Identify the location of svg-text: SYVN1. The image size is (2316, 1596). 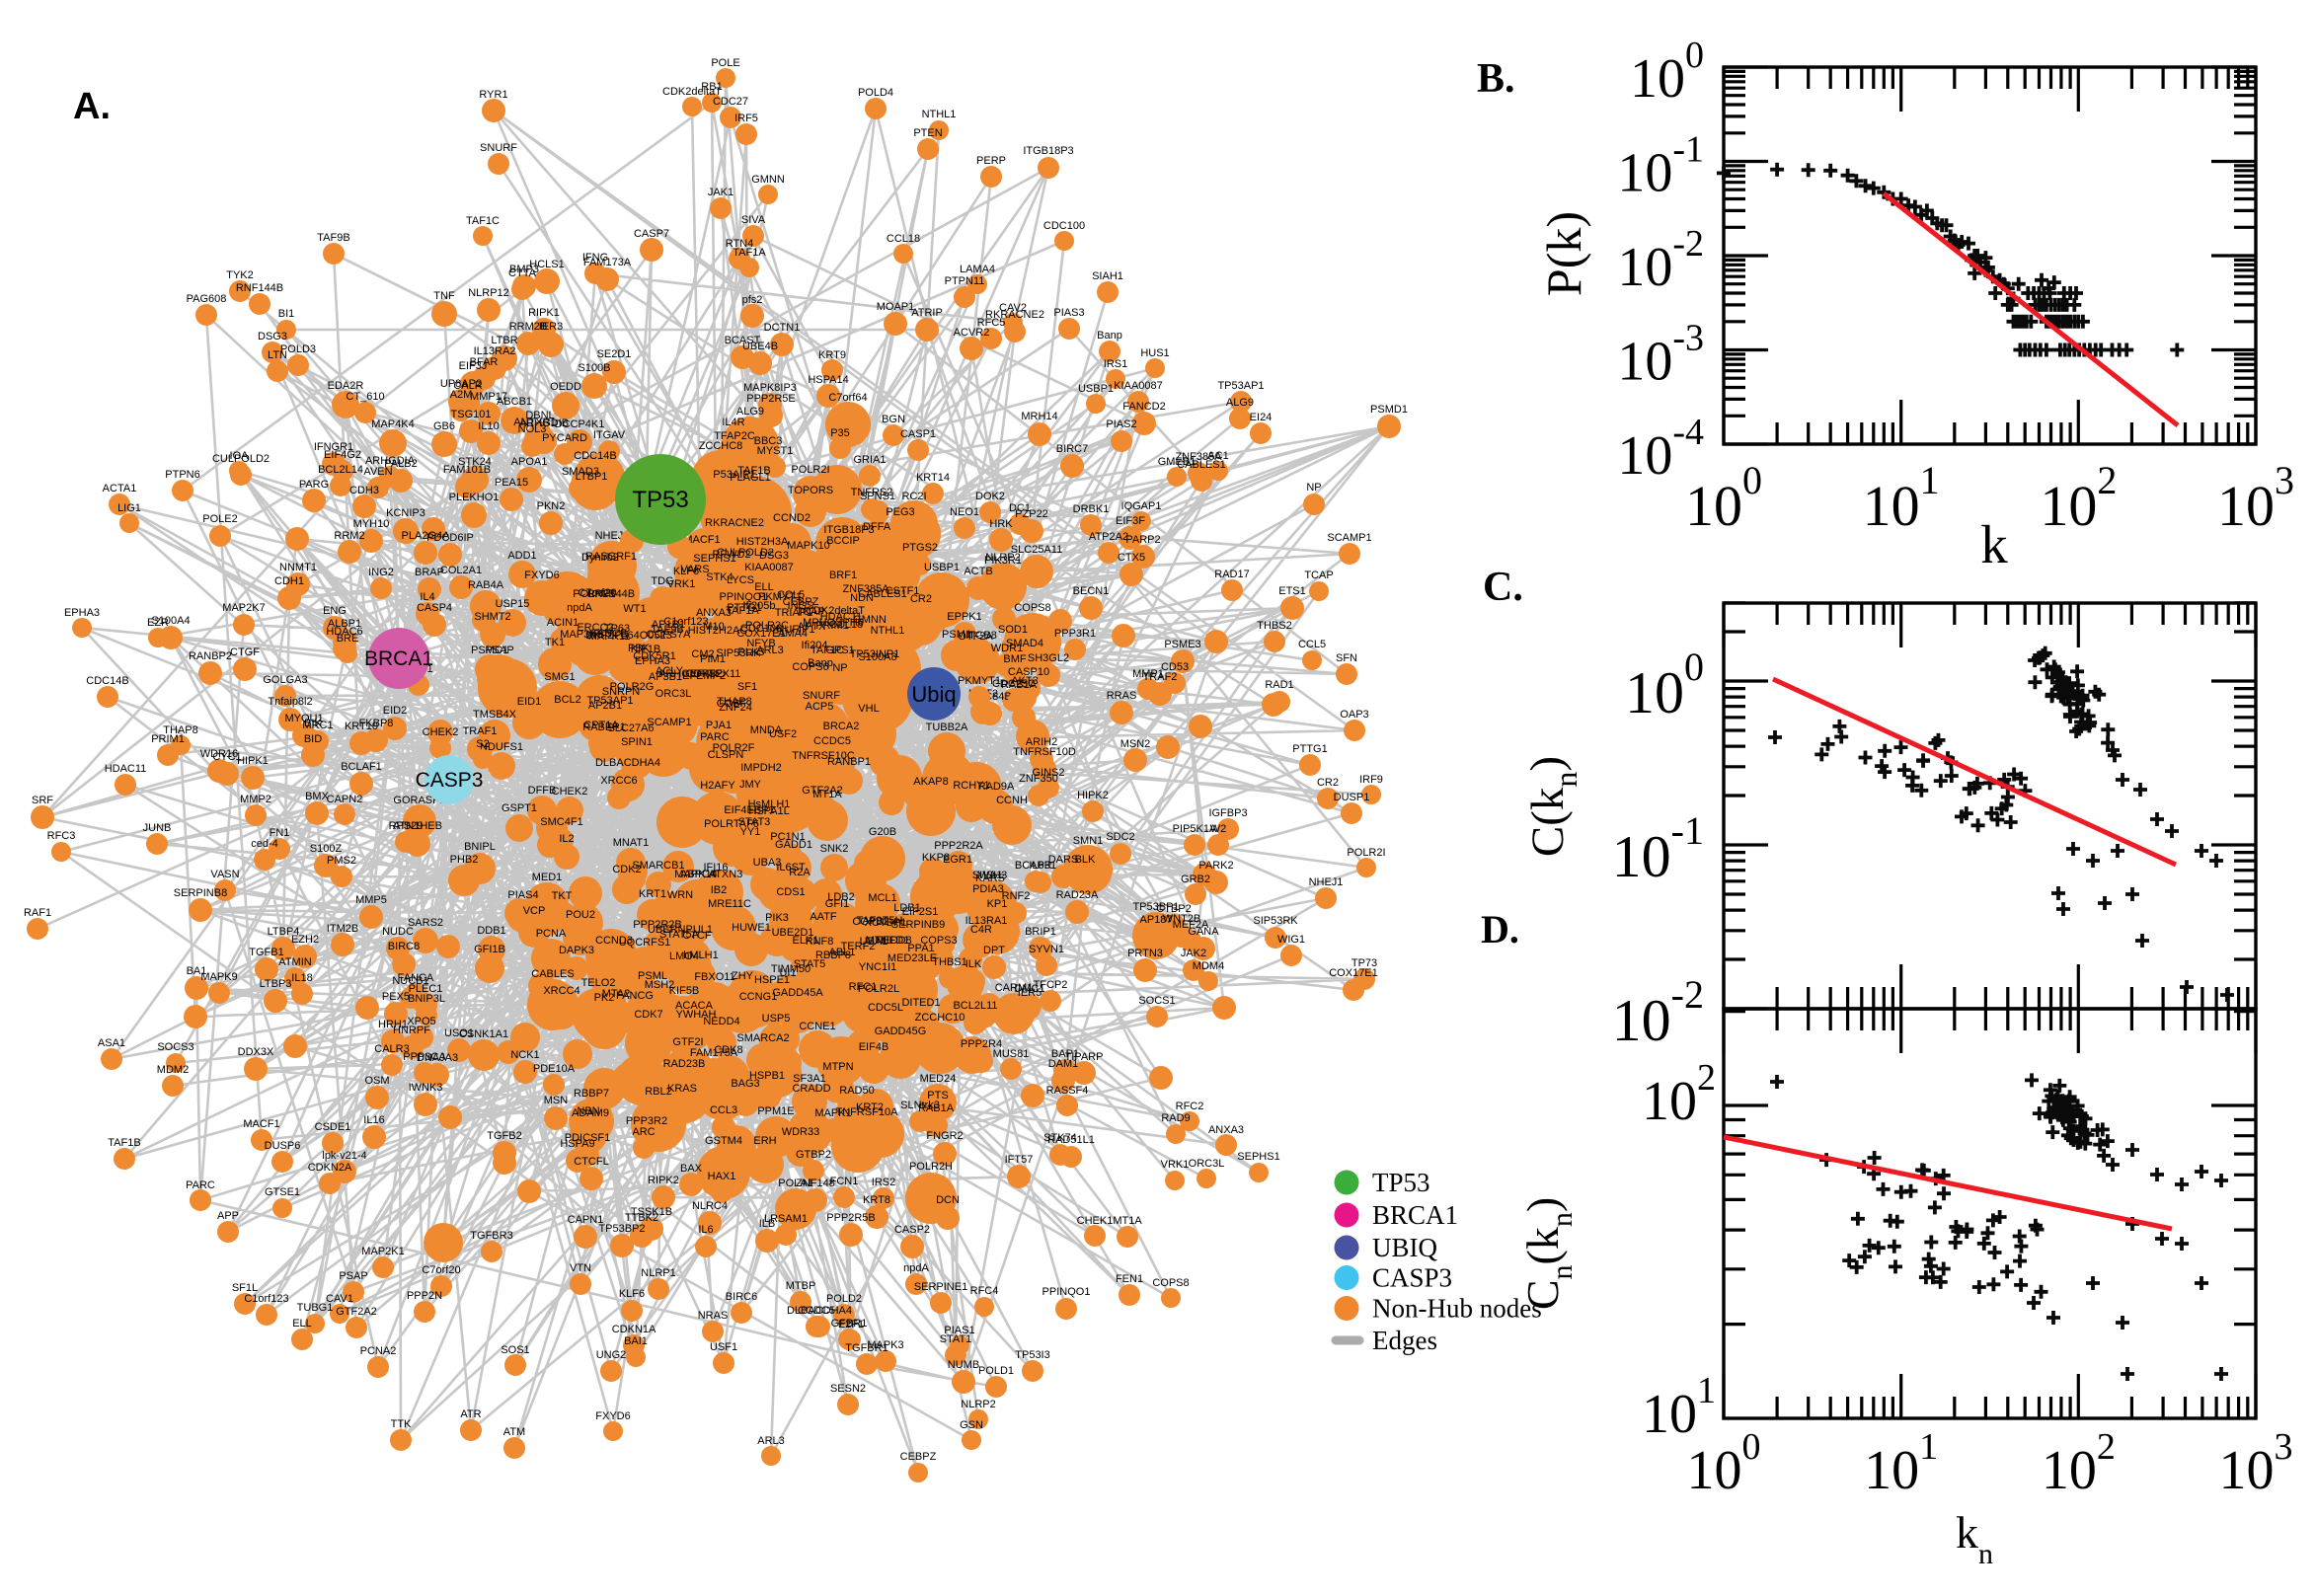
(1046, 949).